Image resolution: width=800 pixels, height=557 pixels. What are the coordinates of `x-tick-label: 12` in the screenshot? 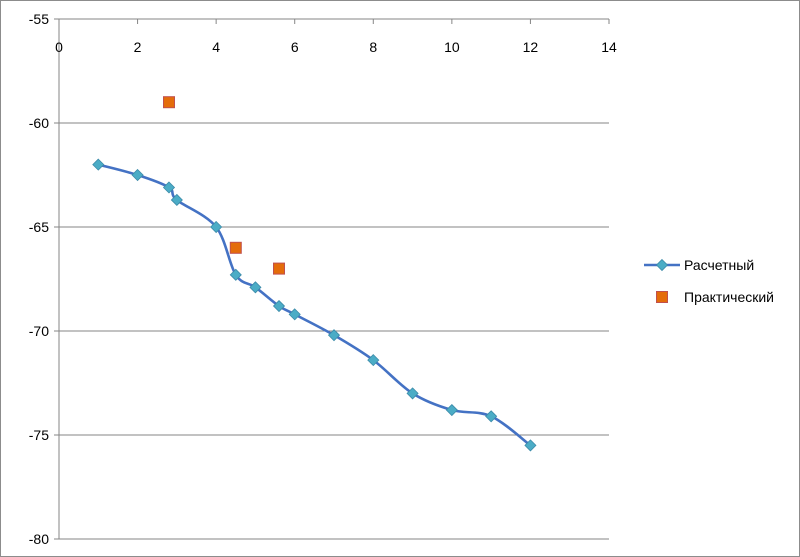 It's located at (531, 47).